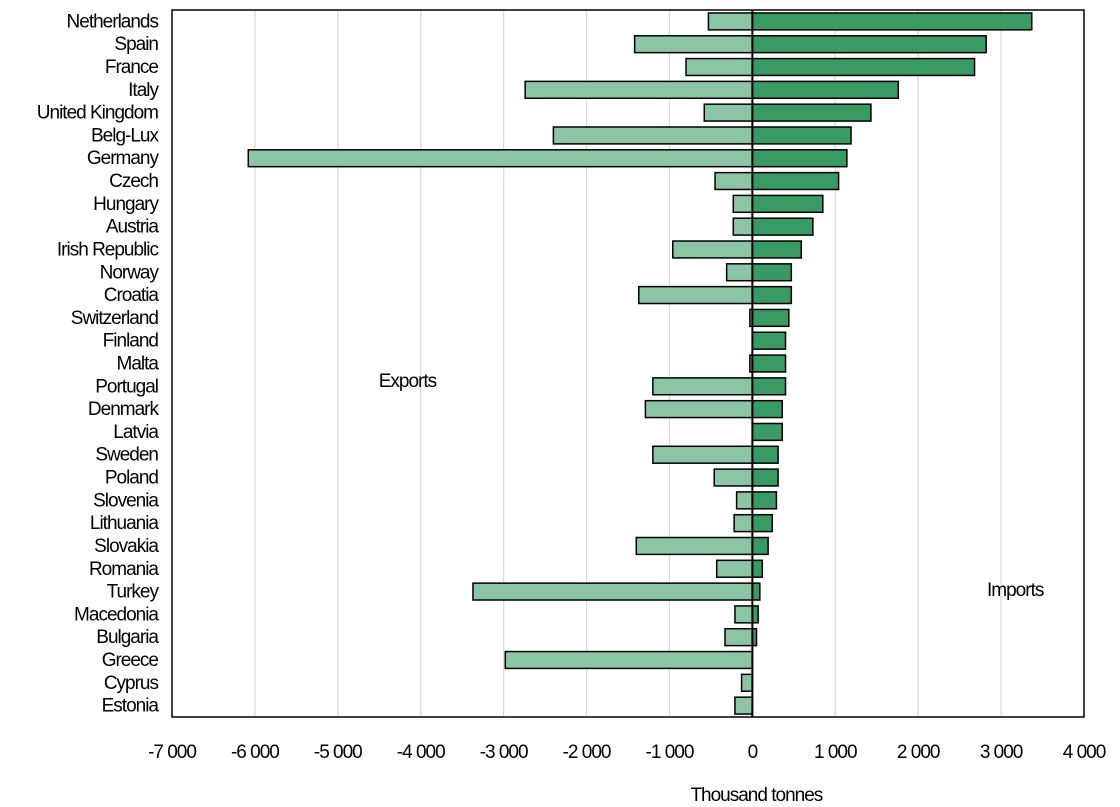 Image resolution: width=1120 pixels, height=807 pixels. Describe the element at coordinates (693, 44) in the screenshot. I see `exports-bar-spain` at that location.